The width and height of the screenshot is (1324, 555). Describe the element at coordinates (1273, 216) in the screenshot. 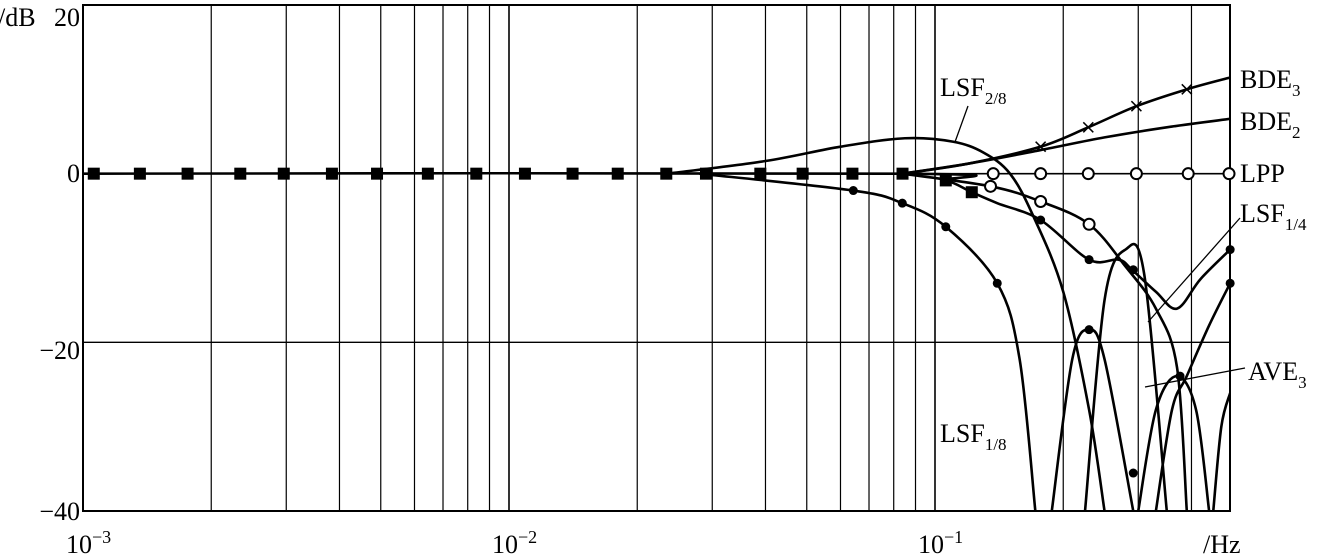

I see `series-label-lsf-1-4: LSF1/4` at that location.